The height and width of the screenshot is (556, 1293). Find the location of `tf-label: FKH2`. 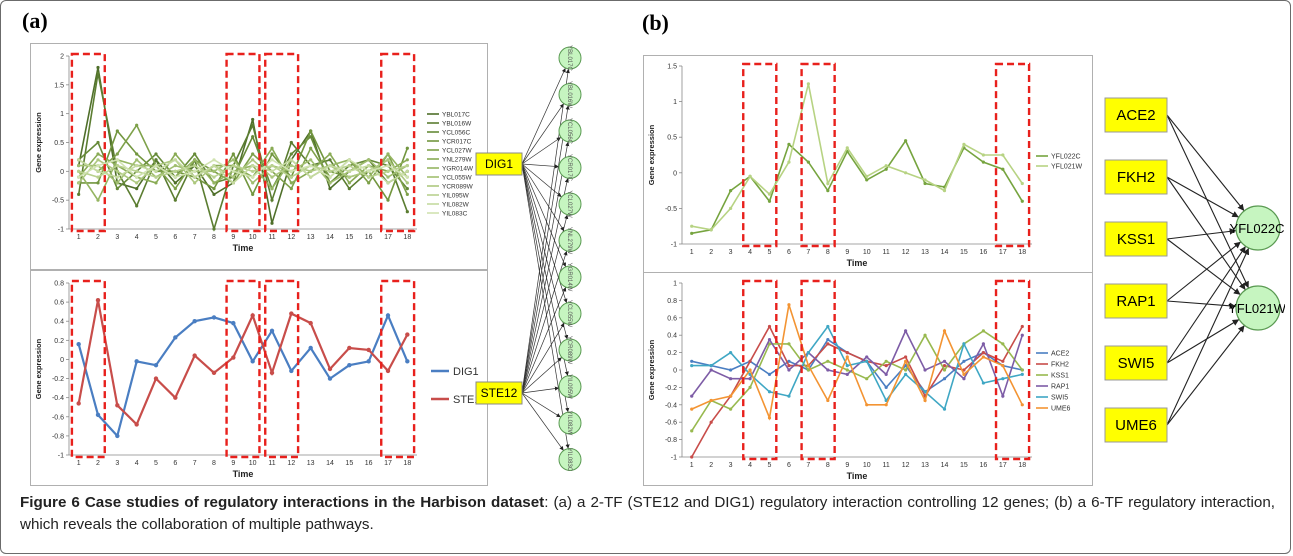

tf-label: FKH2 is located at coordinates (1136, 177).